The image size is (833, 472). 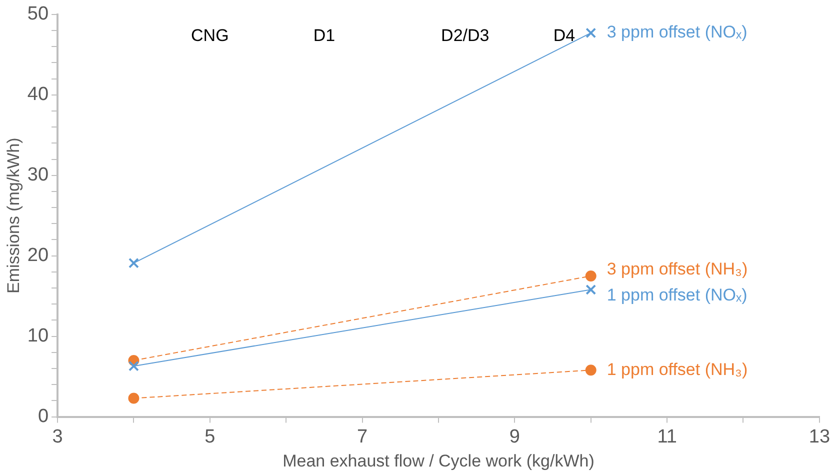 What do you see at coordinates (57, 437) in the screenshot?
I see `x-tick-label: 3` at bounding box center [57, 437].